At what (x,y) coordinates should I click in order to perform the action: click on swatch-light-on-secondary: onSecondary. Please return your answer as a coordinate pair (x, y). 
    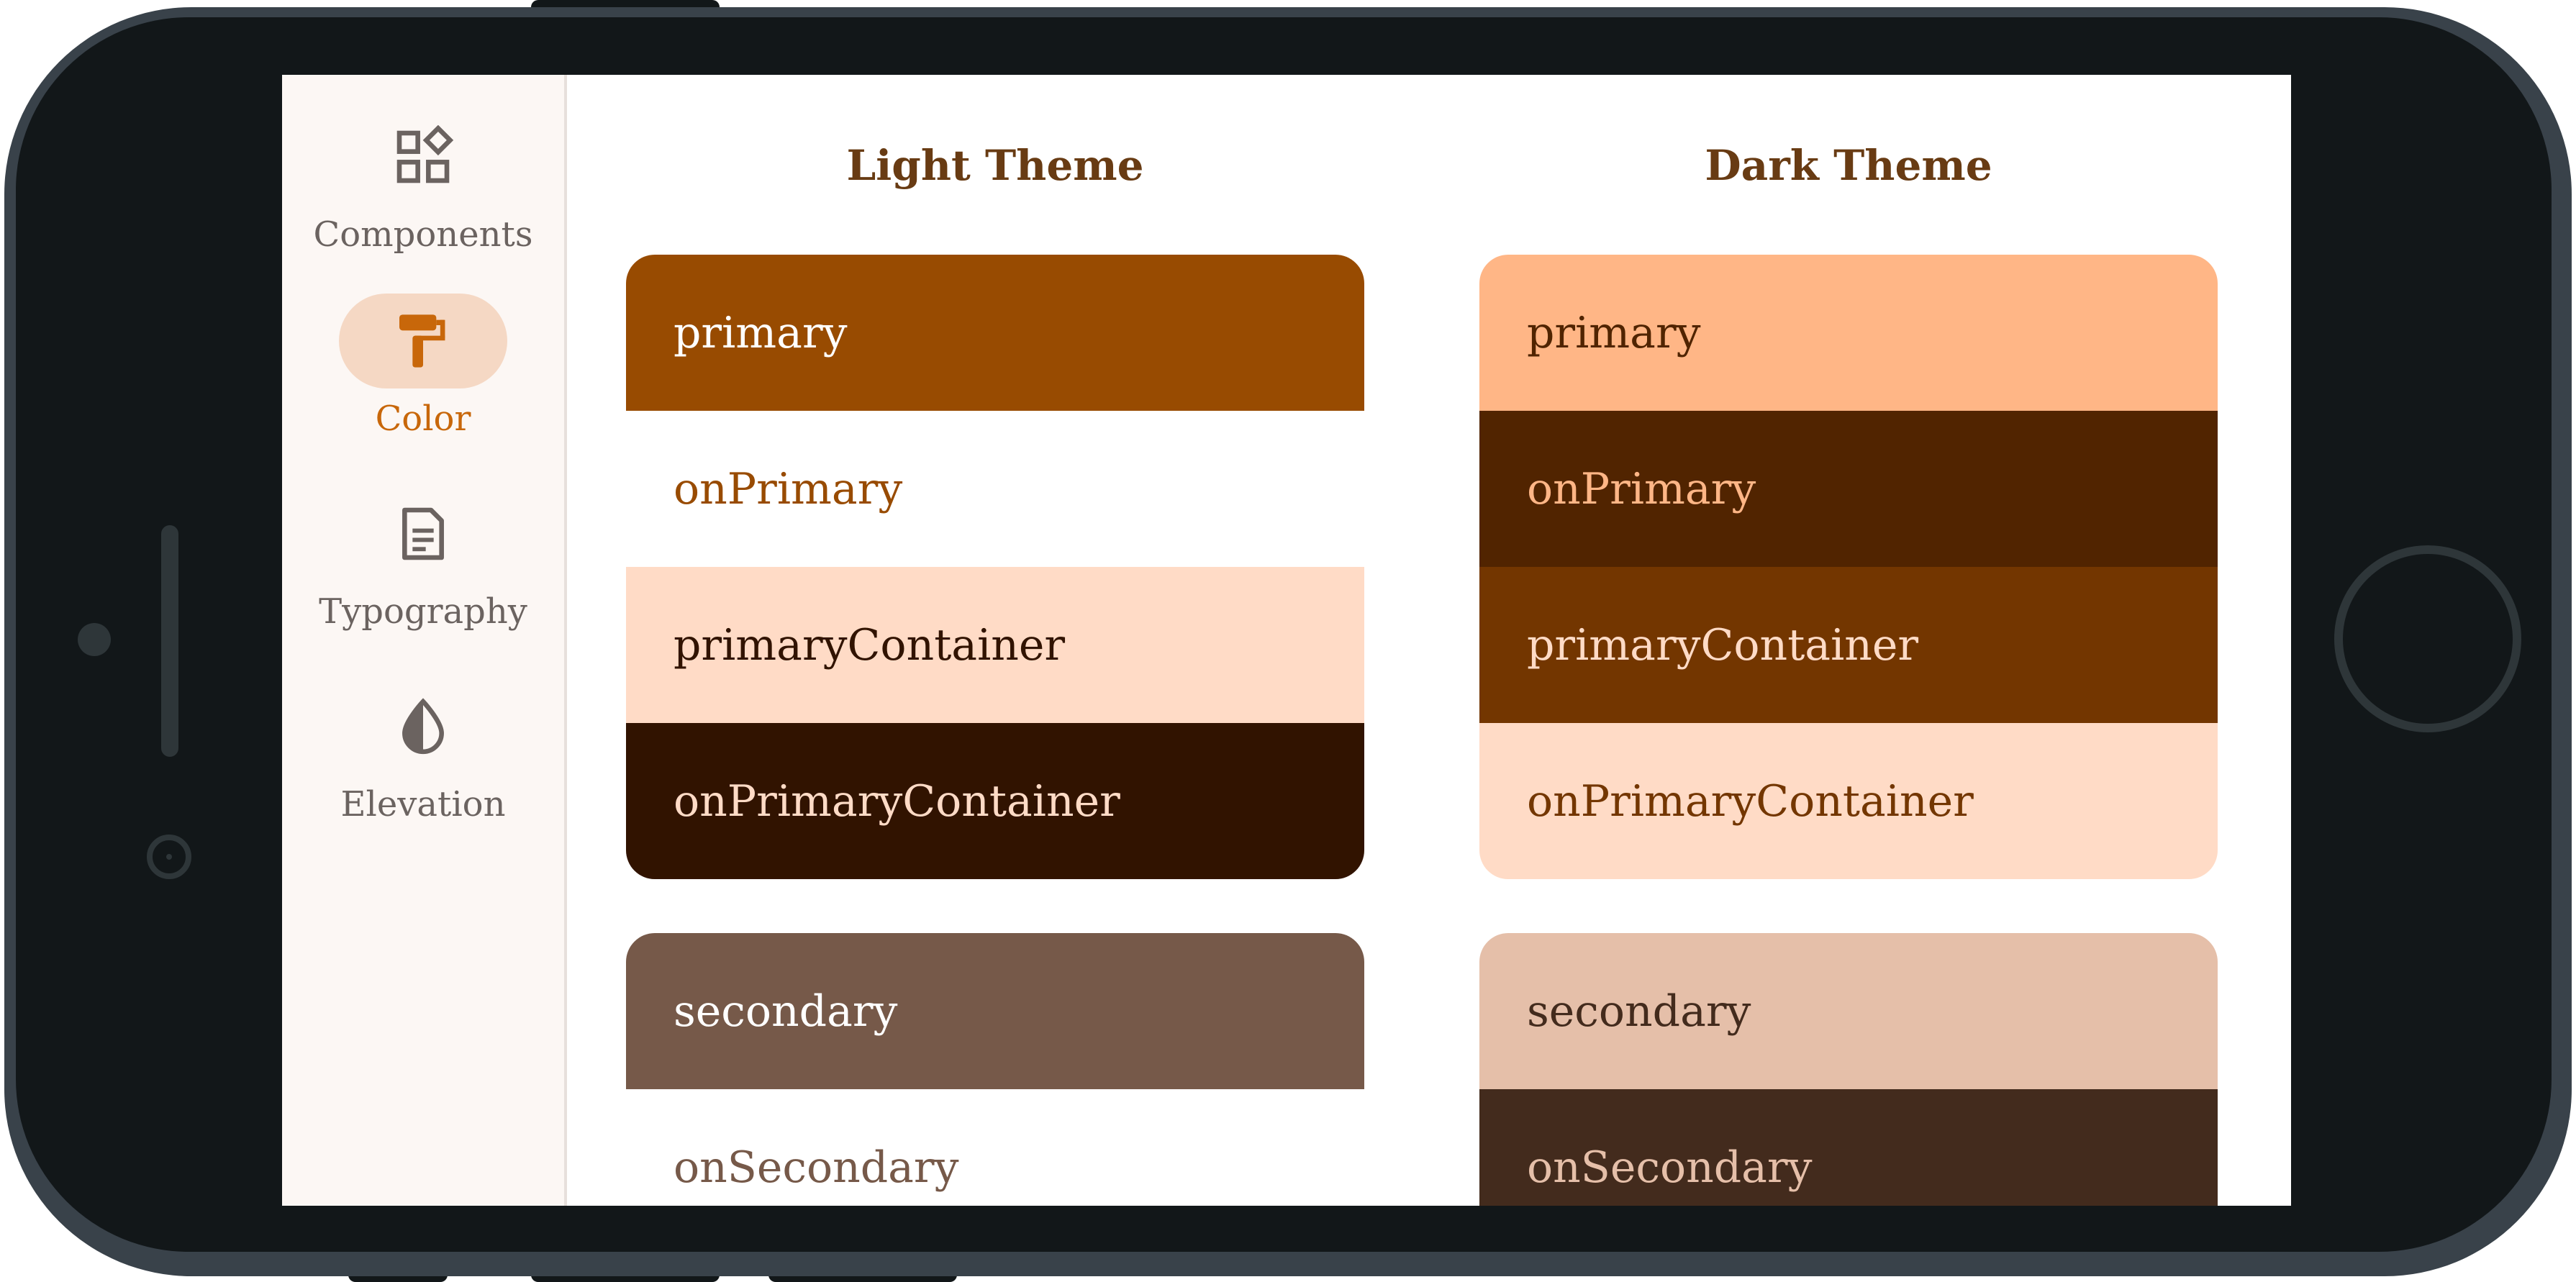
    Looking at the image, I should click on (995, 1147).